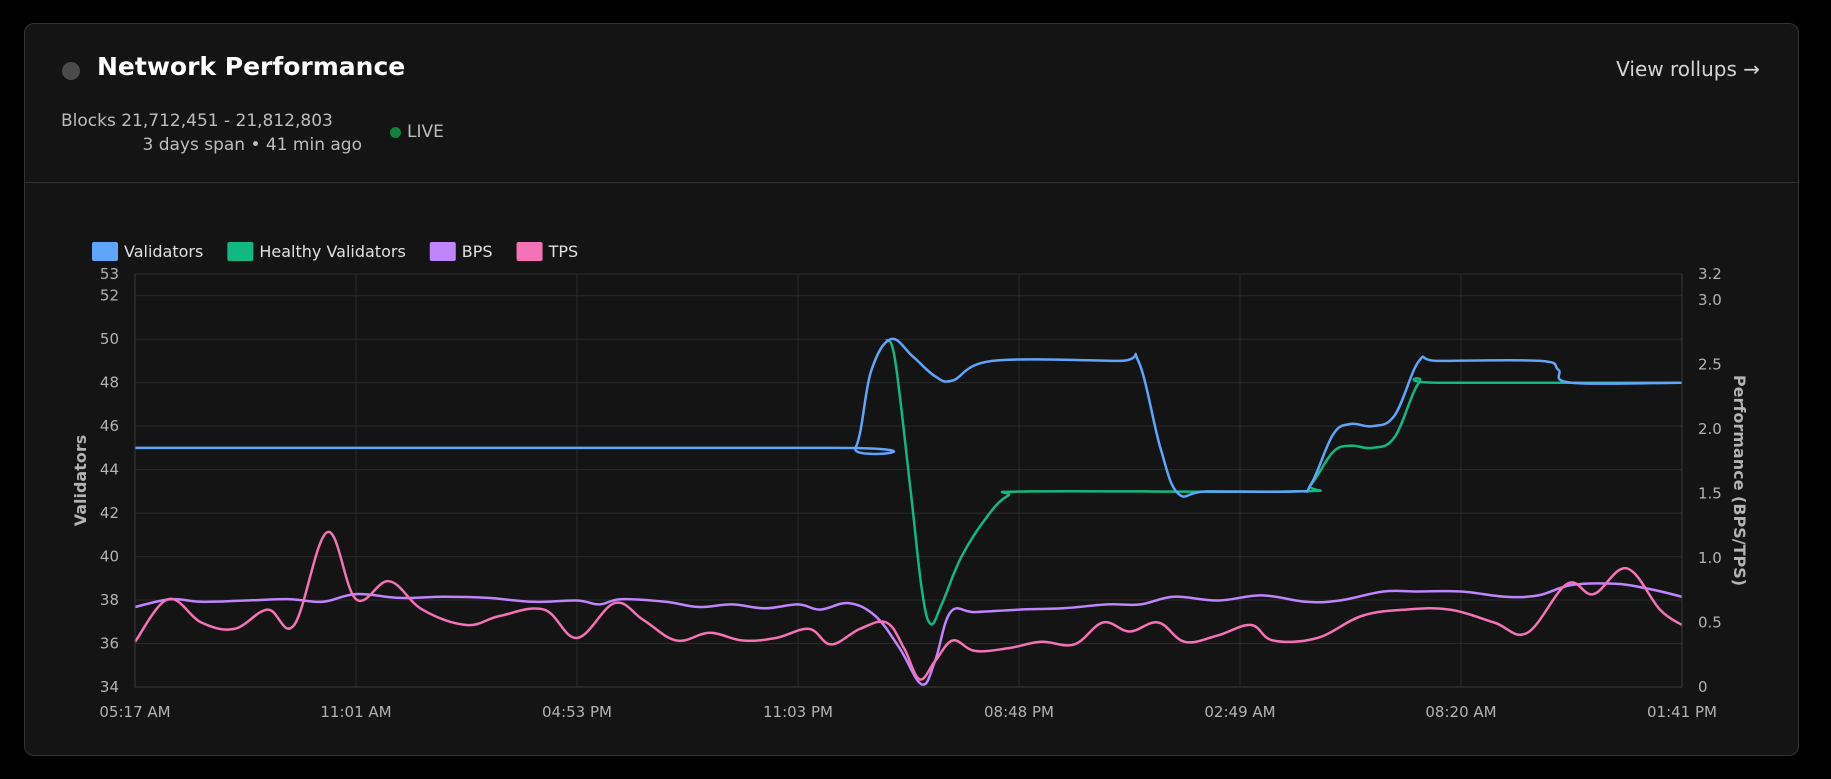 Image resolution: width=1831 pixels, height=779 pixels. What do you see at coordinates (908, 634) in the screenshot?
I see `series-line-bps` at bounding box center [908, 634].